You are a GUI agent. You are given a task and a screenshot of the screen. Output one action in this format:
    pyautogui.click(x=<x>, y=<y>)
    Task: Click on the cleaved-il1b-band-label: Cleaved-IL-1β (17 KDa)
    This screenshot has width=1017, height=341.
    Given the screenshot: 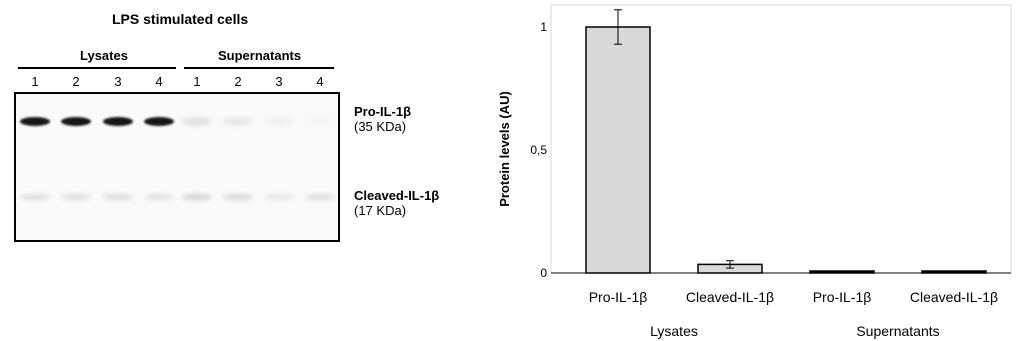 What is the action you would take?
    pyautogui.click(x=396, y=203)
    